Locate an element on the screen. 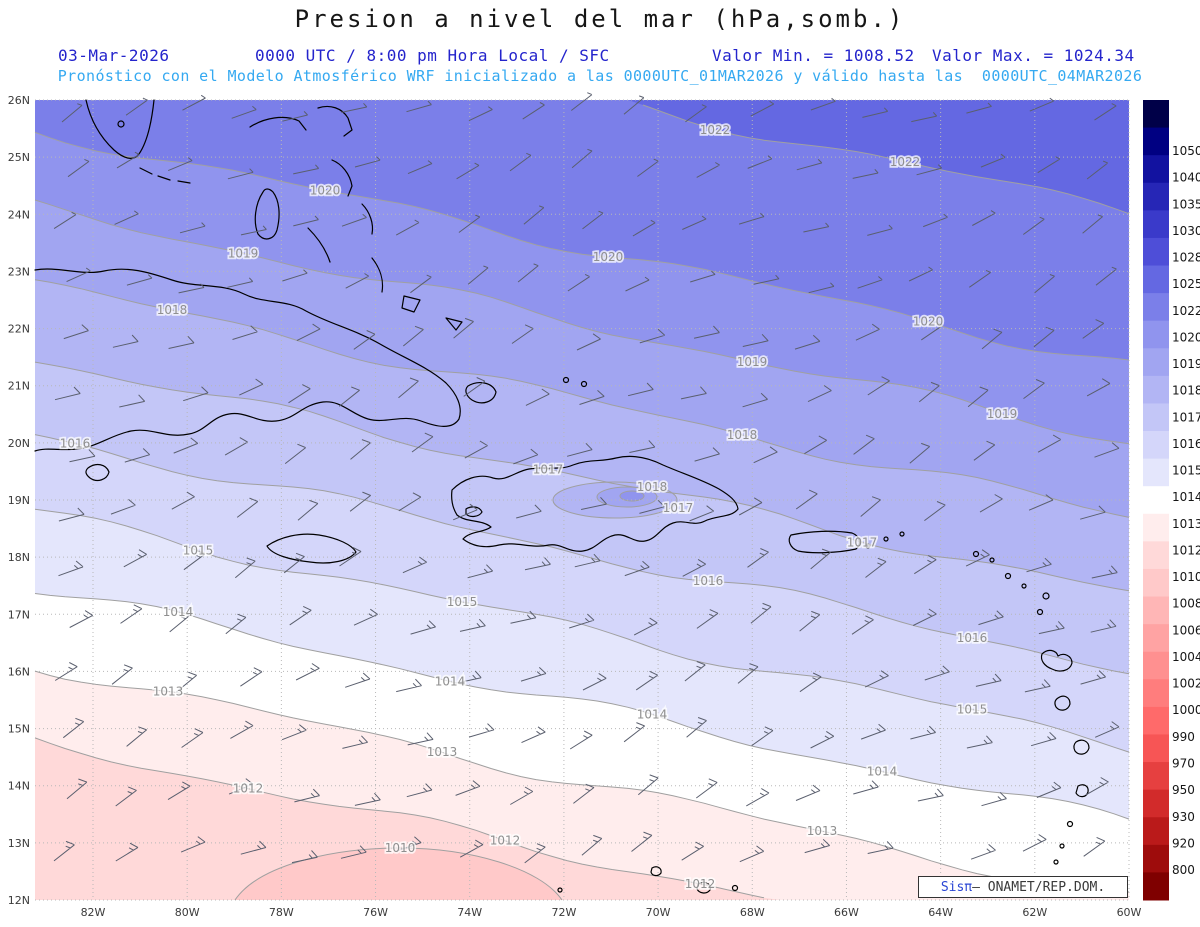 This screenshot has height=927, width=1200. lat-tick-label: 18N is located at coordinates (19, 557).